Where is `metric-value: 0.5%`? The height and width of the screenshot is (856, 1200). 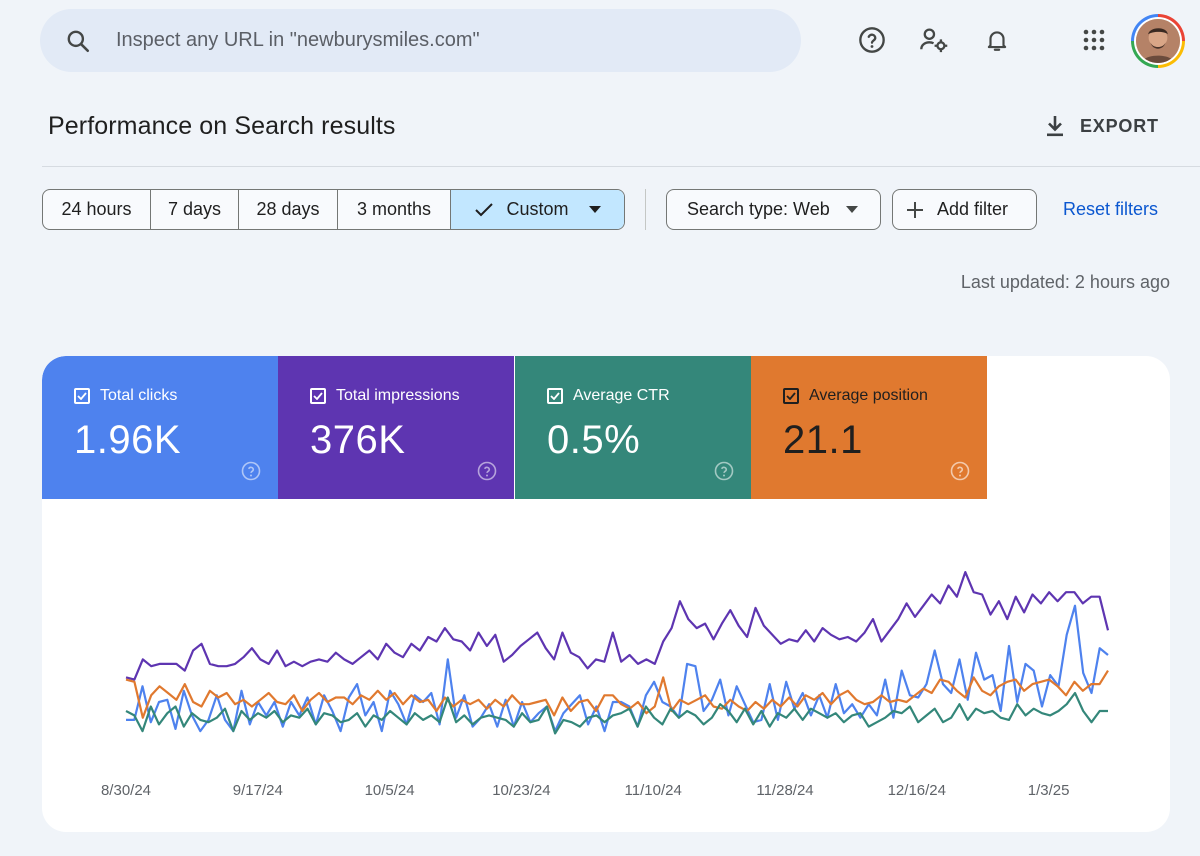
metric-value: 0.5% is located at coordinates (594, 440).